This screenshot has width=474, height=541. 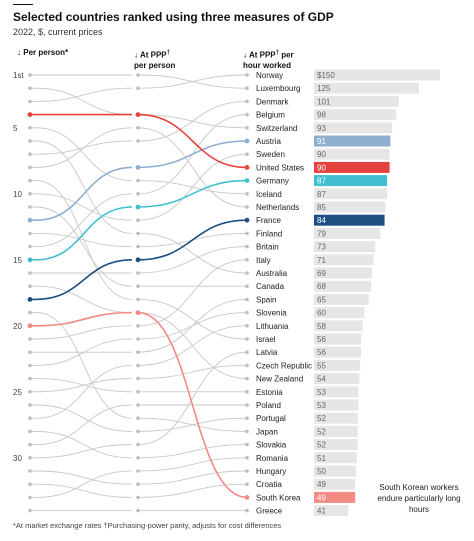 What do you see at coordinates (192, 240) in the screenshot?
I see `line-france-b` at bounding box center [192, 240].